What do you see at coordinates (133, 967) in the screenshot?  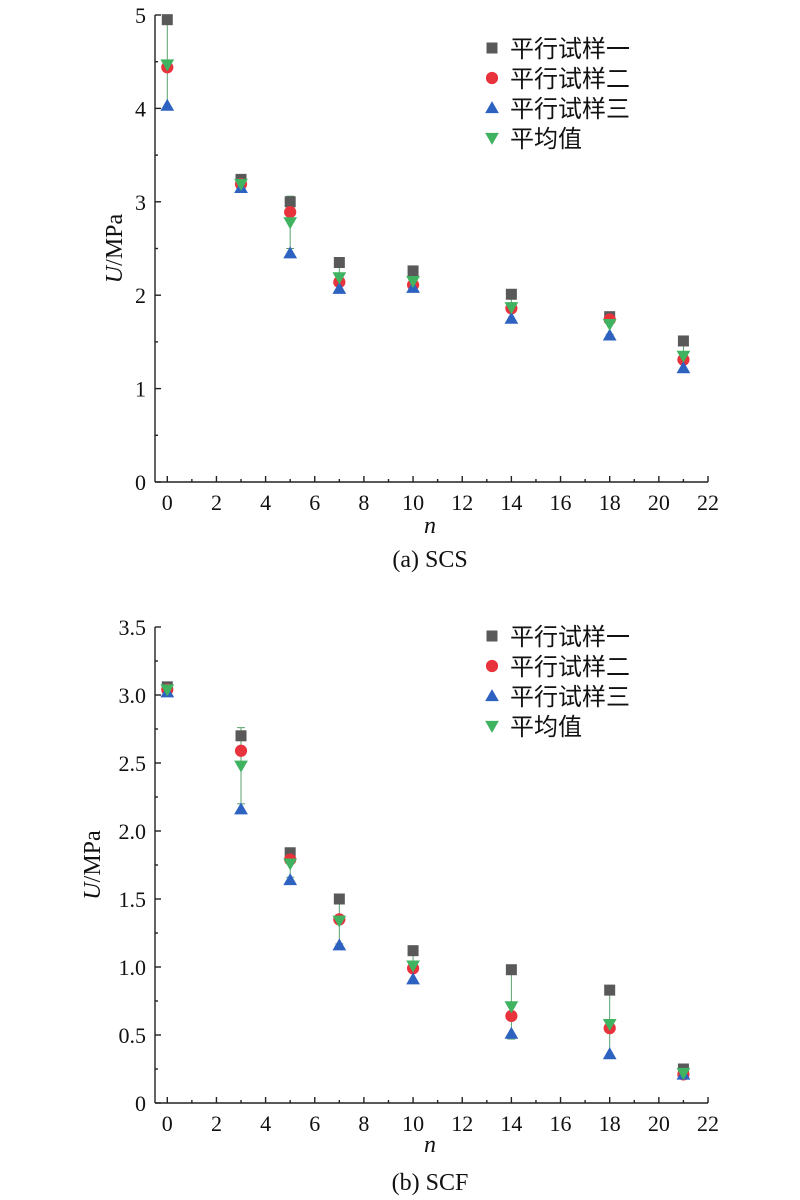 I see `y-tick-label: 1.0` at bounding box center [133, 967].